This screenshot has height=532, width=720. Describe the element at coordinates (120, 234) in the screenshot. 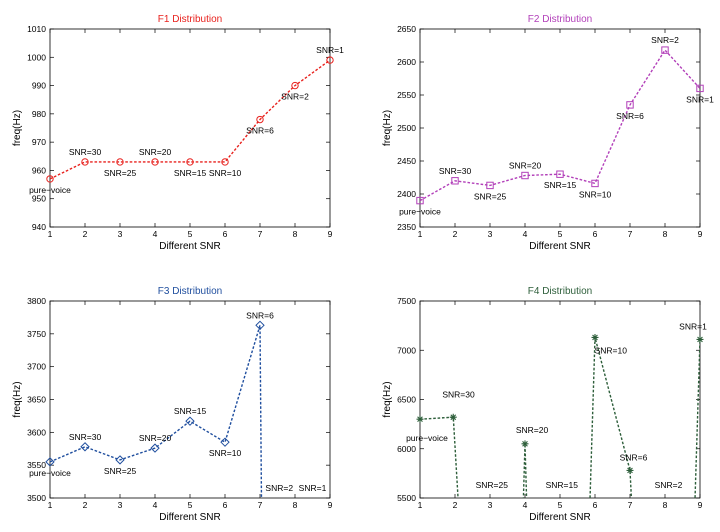

I see `f1-x-tick-label: 3` at that location.